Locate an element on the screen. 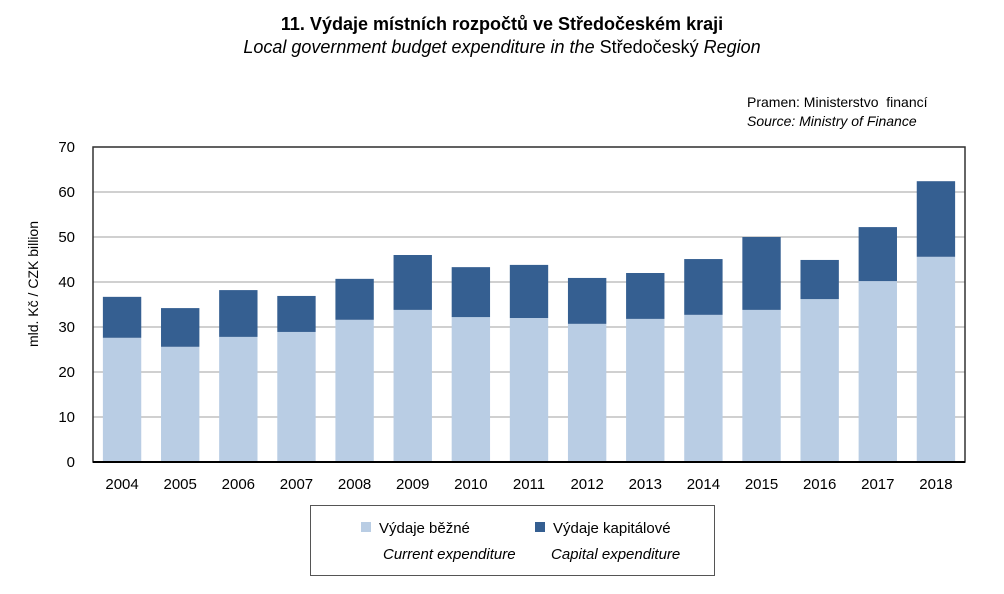 The image size is (1004, 594). x-tick-label: 2005 is located at coordinates (180, 484).